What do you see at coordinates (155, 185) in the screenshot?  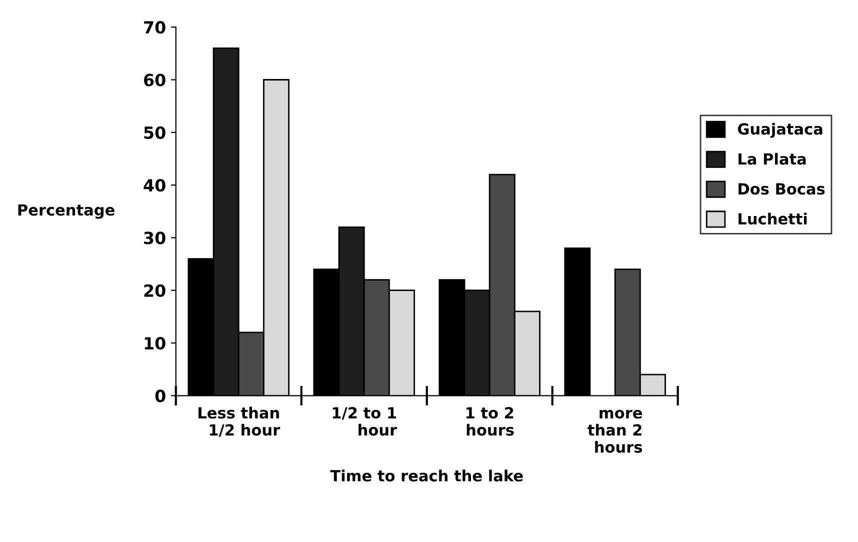 I see `y-tick-label: 40` at bounding box center [155, 185].